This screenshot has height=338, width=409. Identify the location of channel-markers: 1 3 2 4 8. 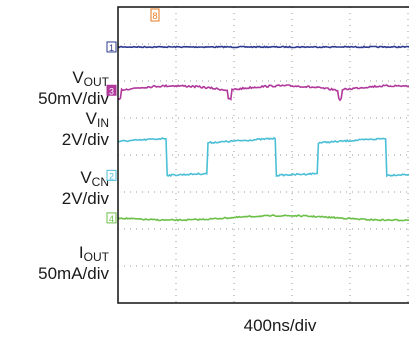
(133, 116).